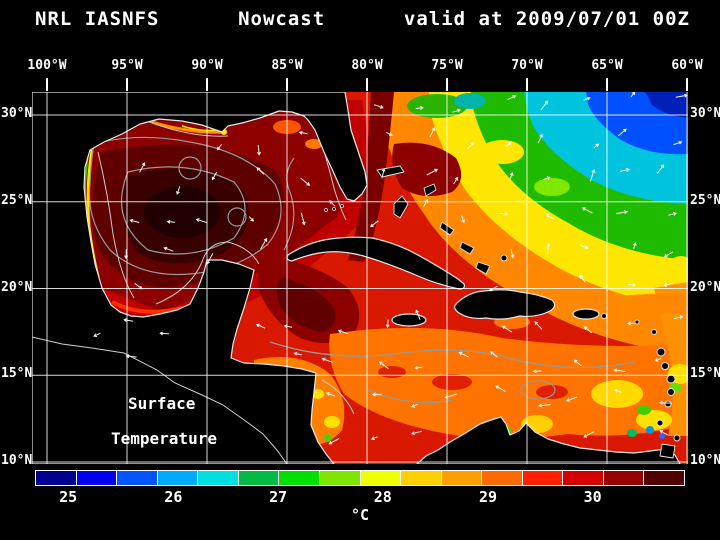  What do you see at coordinates (447, 65) in the screenshot?
I see `lon-tick-label: 75°W` at bounding box center [447, 65].